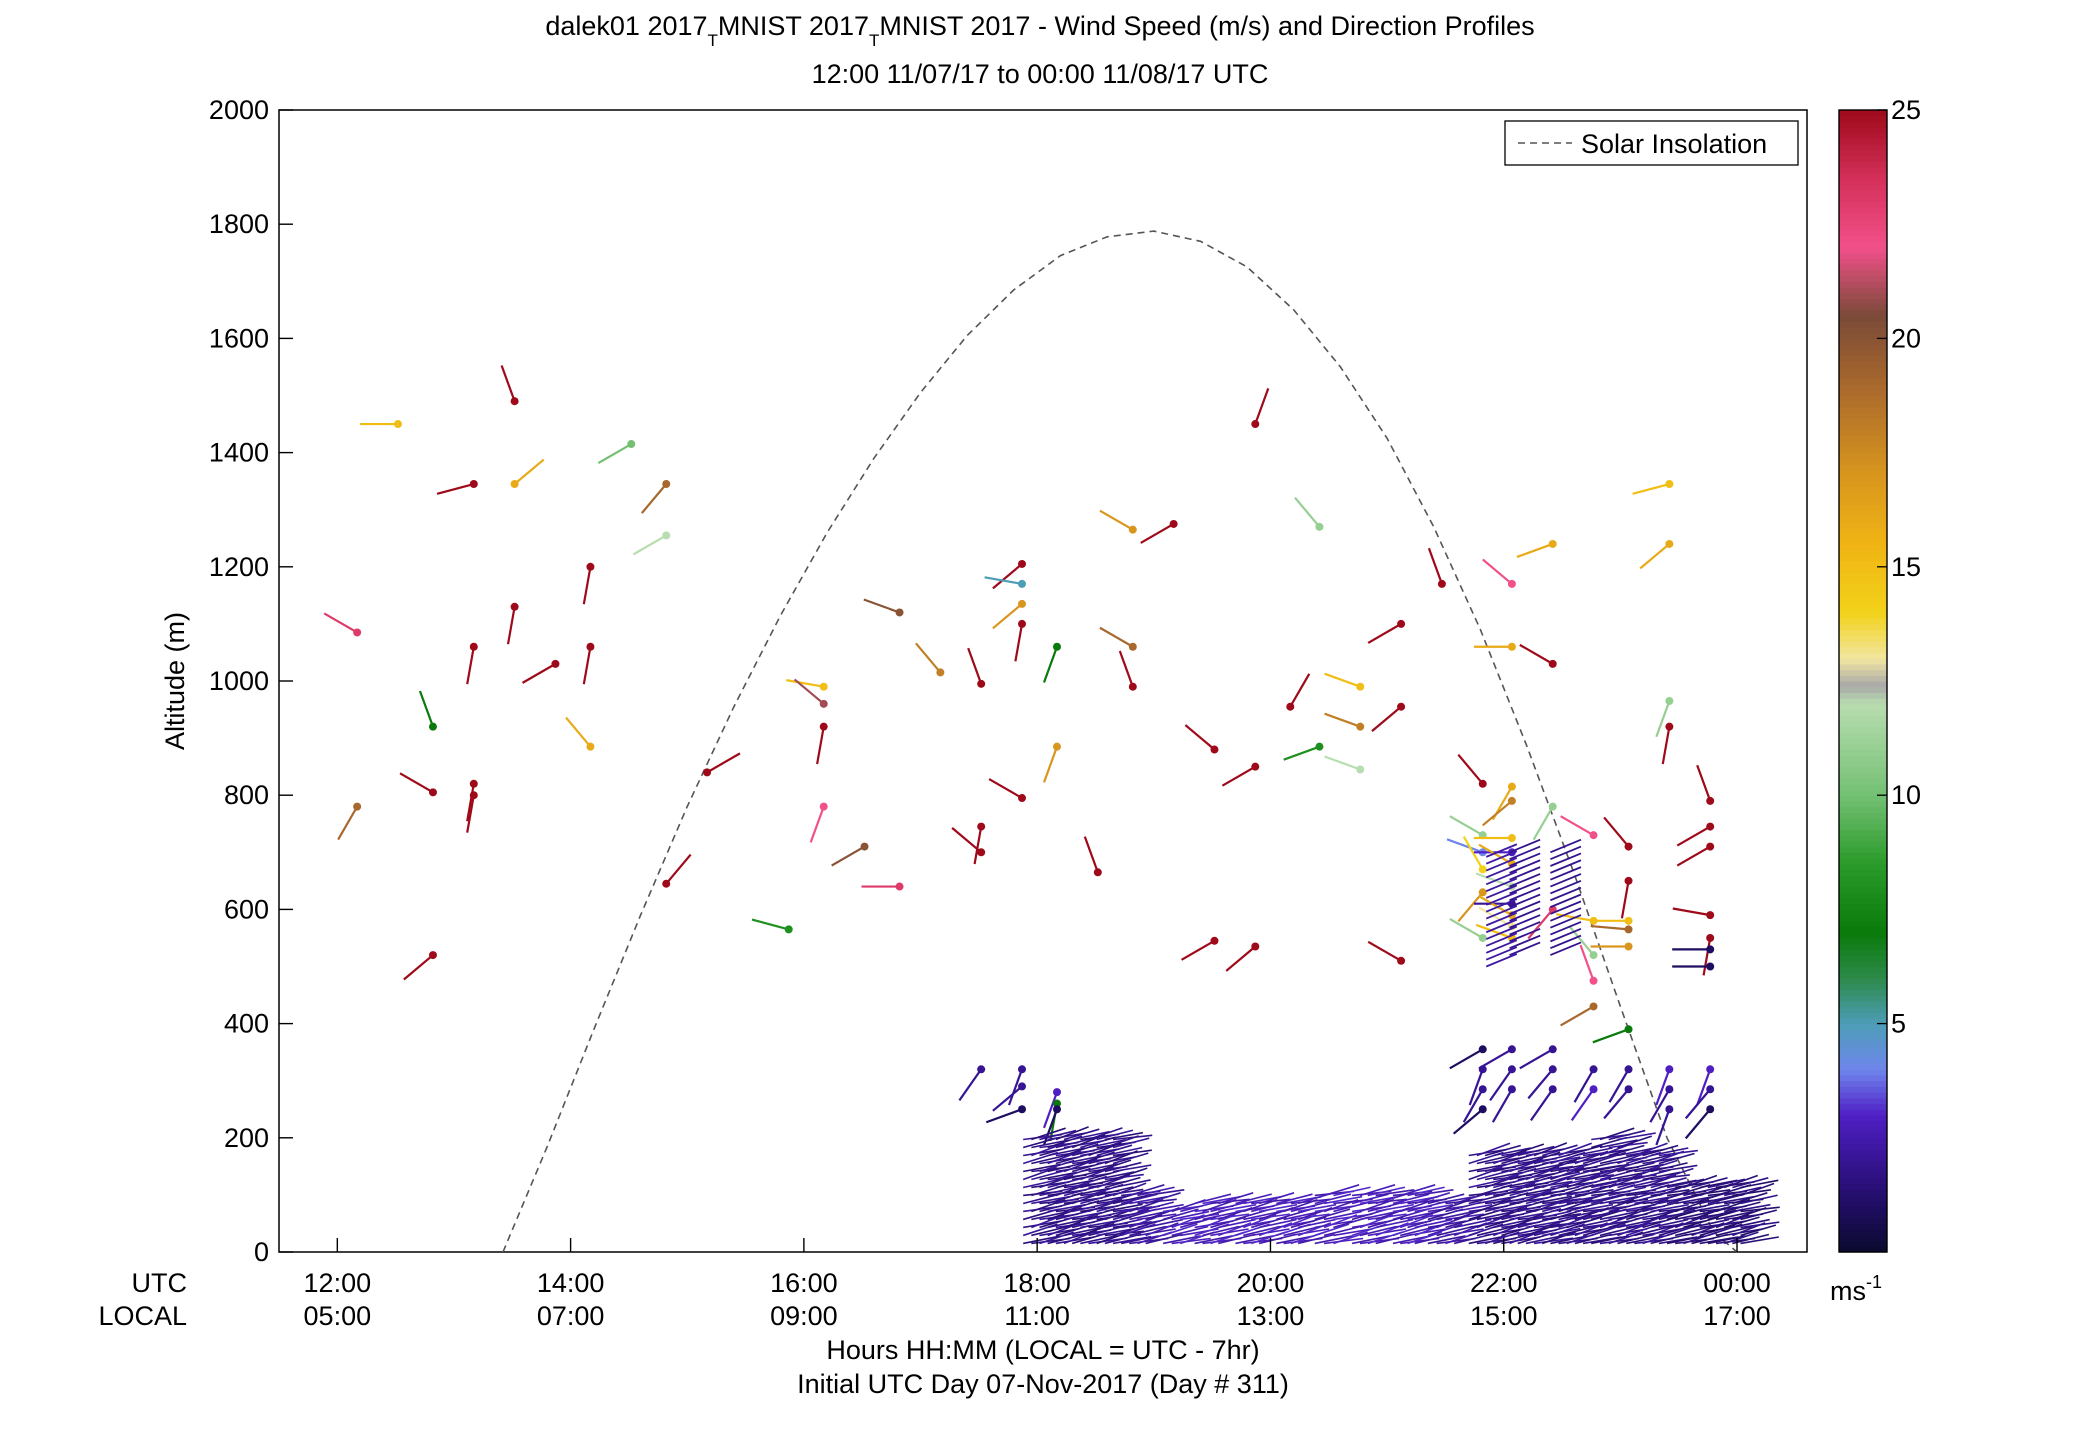 The height and width of the screenshot is (1430, 2098). I want to click on wind-barb-37-shaft, so click(1019, 642).